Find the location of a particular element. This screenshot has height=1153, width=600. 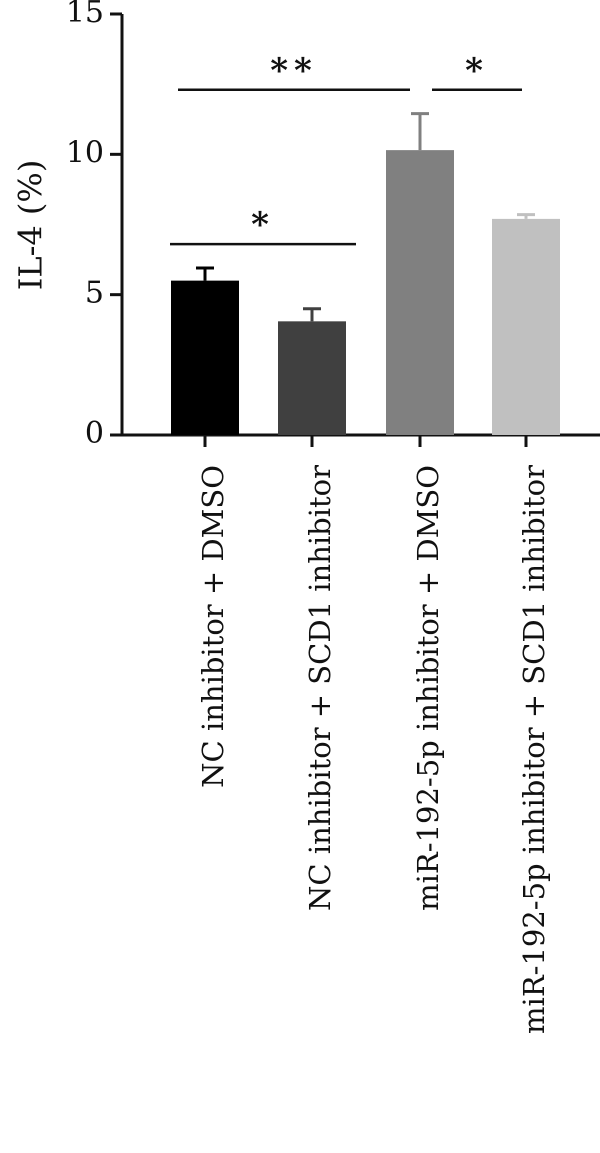

significance-label-1: ** is located at coordinates (294, 71).